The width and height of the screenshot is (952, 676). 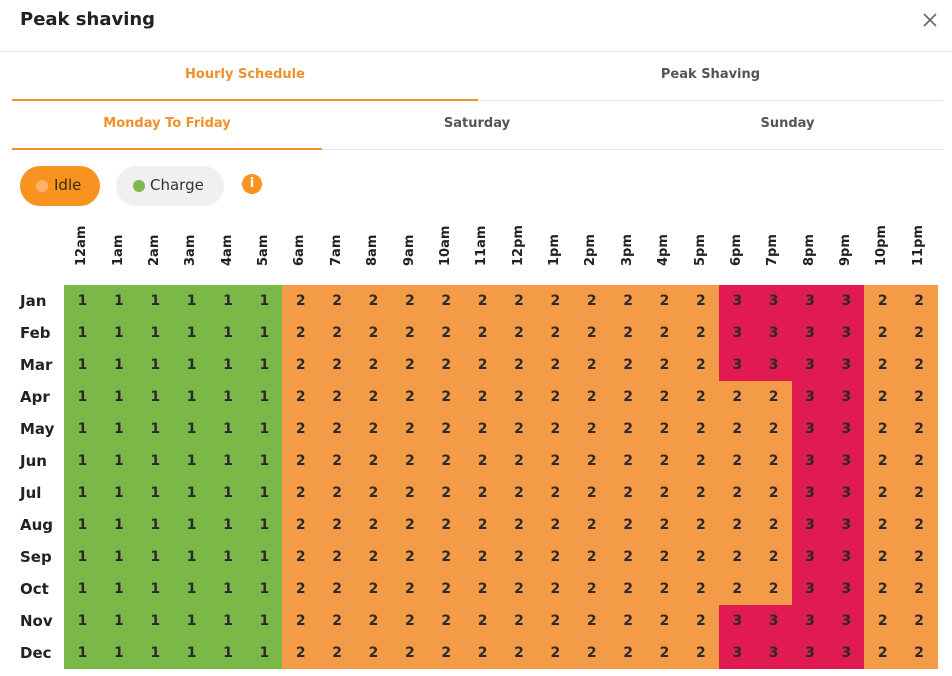 I want to click on tab-sunday: Sunday, so click(x=787, y=123).